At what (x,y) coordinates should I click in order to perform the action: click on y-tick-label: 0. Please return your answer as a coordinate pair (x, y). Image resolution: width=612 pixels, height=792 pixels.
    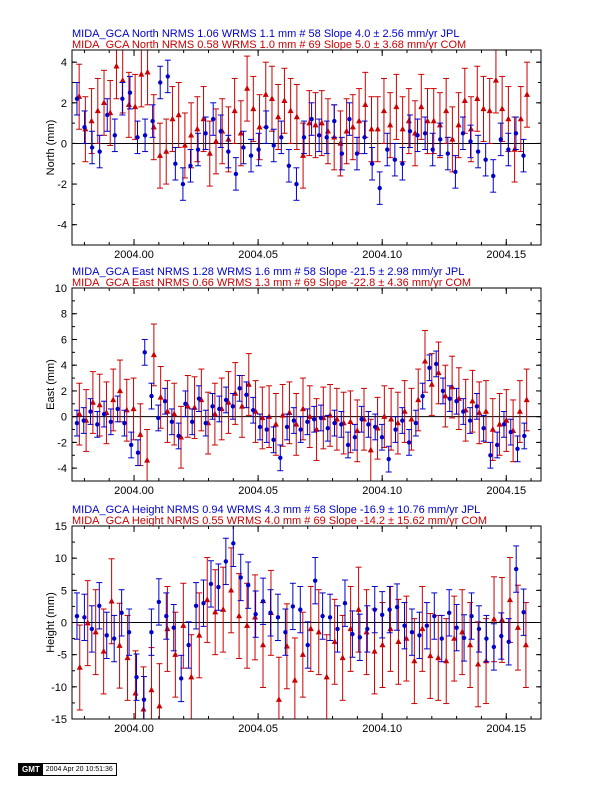
    Looking at the image, I should click on (64, 144).